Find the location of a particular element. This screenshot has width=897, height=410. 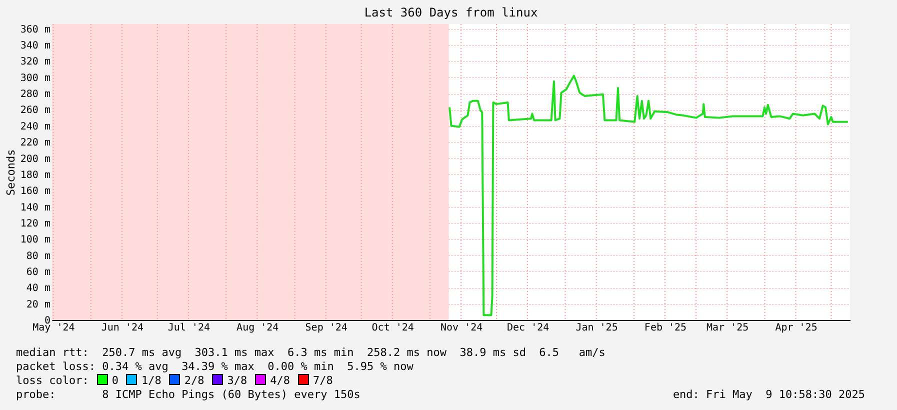

y-tick-label: 80 m is located at coordinates (38, 256).